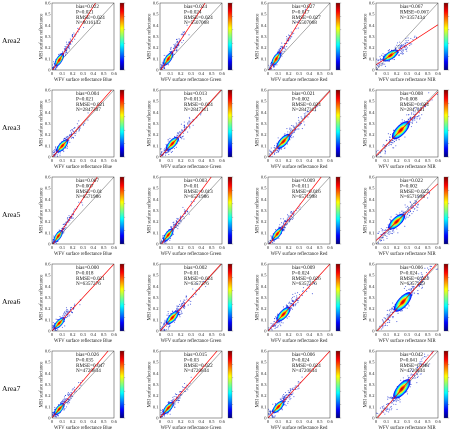  What do you see at coordinates (195, 268) in the screenshot?
I see `stat-annotation: bias=0.002` at bounding box center [195, 268].